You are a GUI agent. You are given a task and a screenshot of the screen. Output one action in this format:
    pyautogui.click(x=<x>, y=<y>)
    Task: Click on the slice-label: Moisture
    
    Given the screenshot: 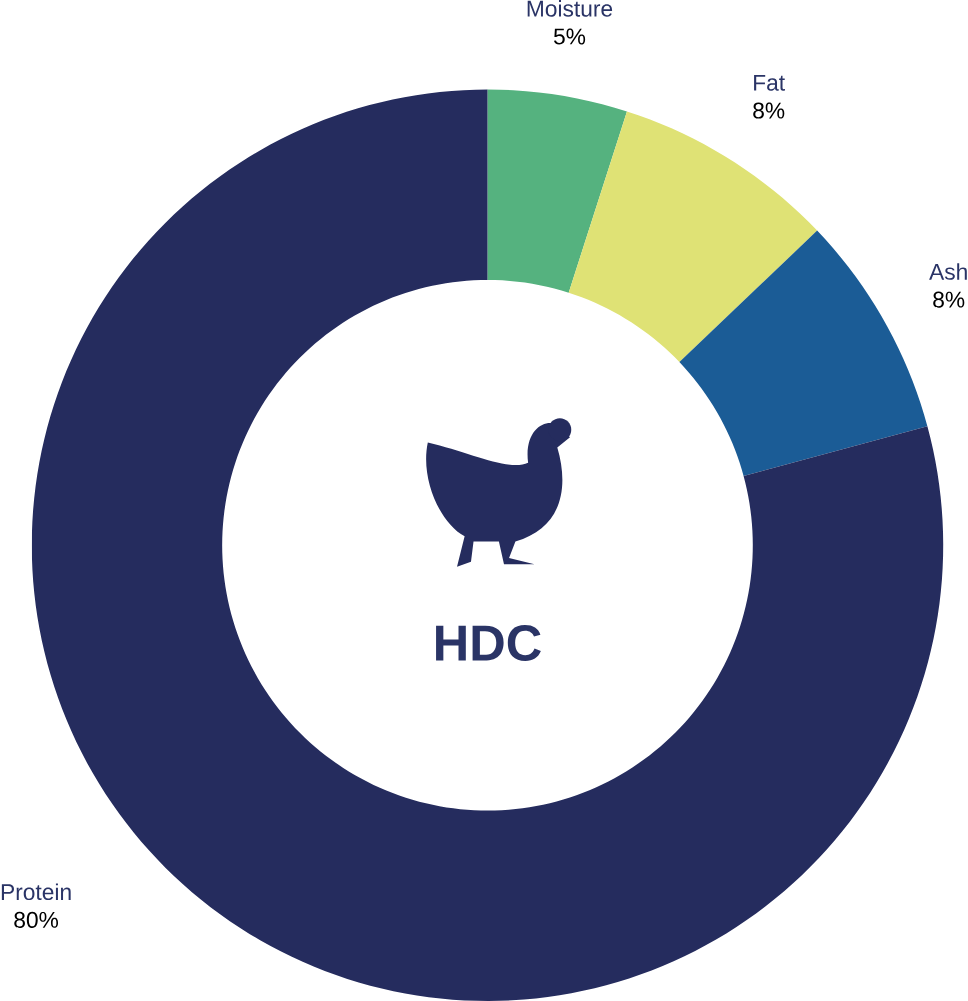 What is the action you would take?
    pyautogui.click(x=569, y=8)
    